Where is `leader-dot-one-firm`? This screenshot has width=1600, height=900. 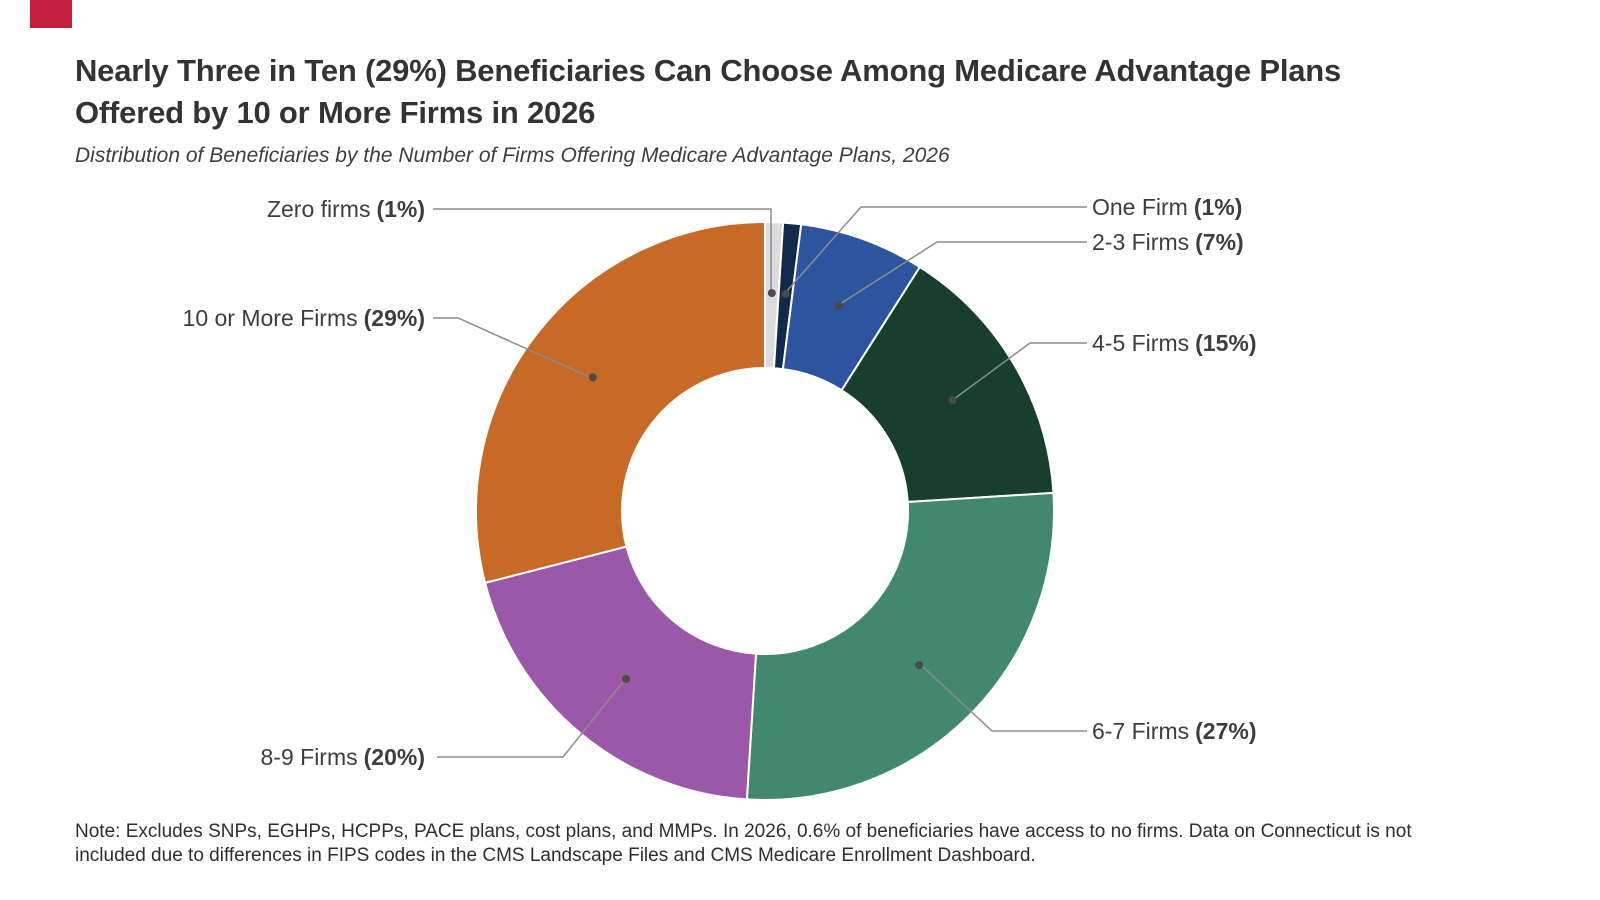 leader-dot-one-firm is located at coordinates (785, 293).